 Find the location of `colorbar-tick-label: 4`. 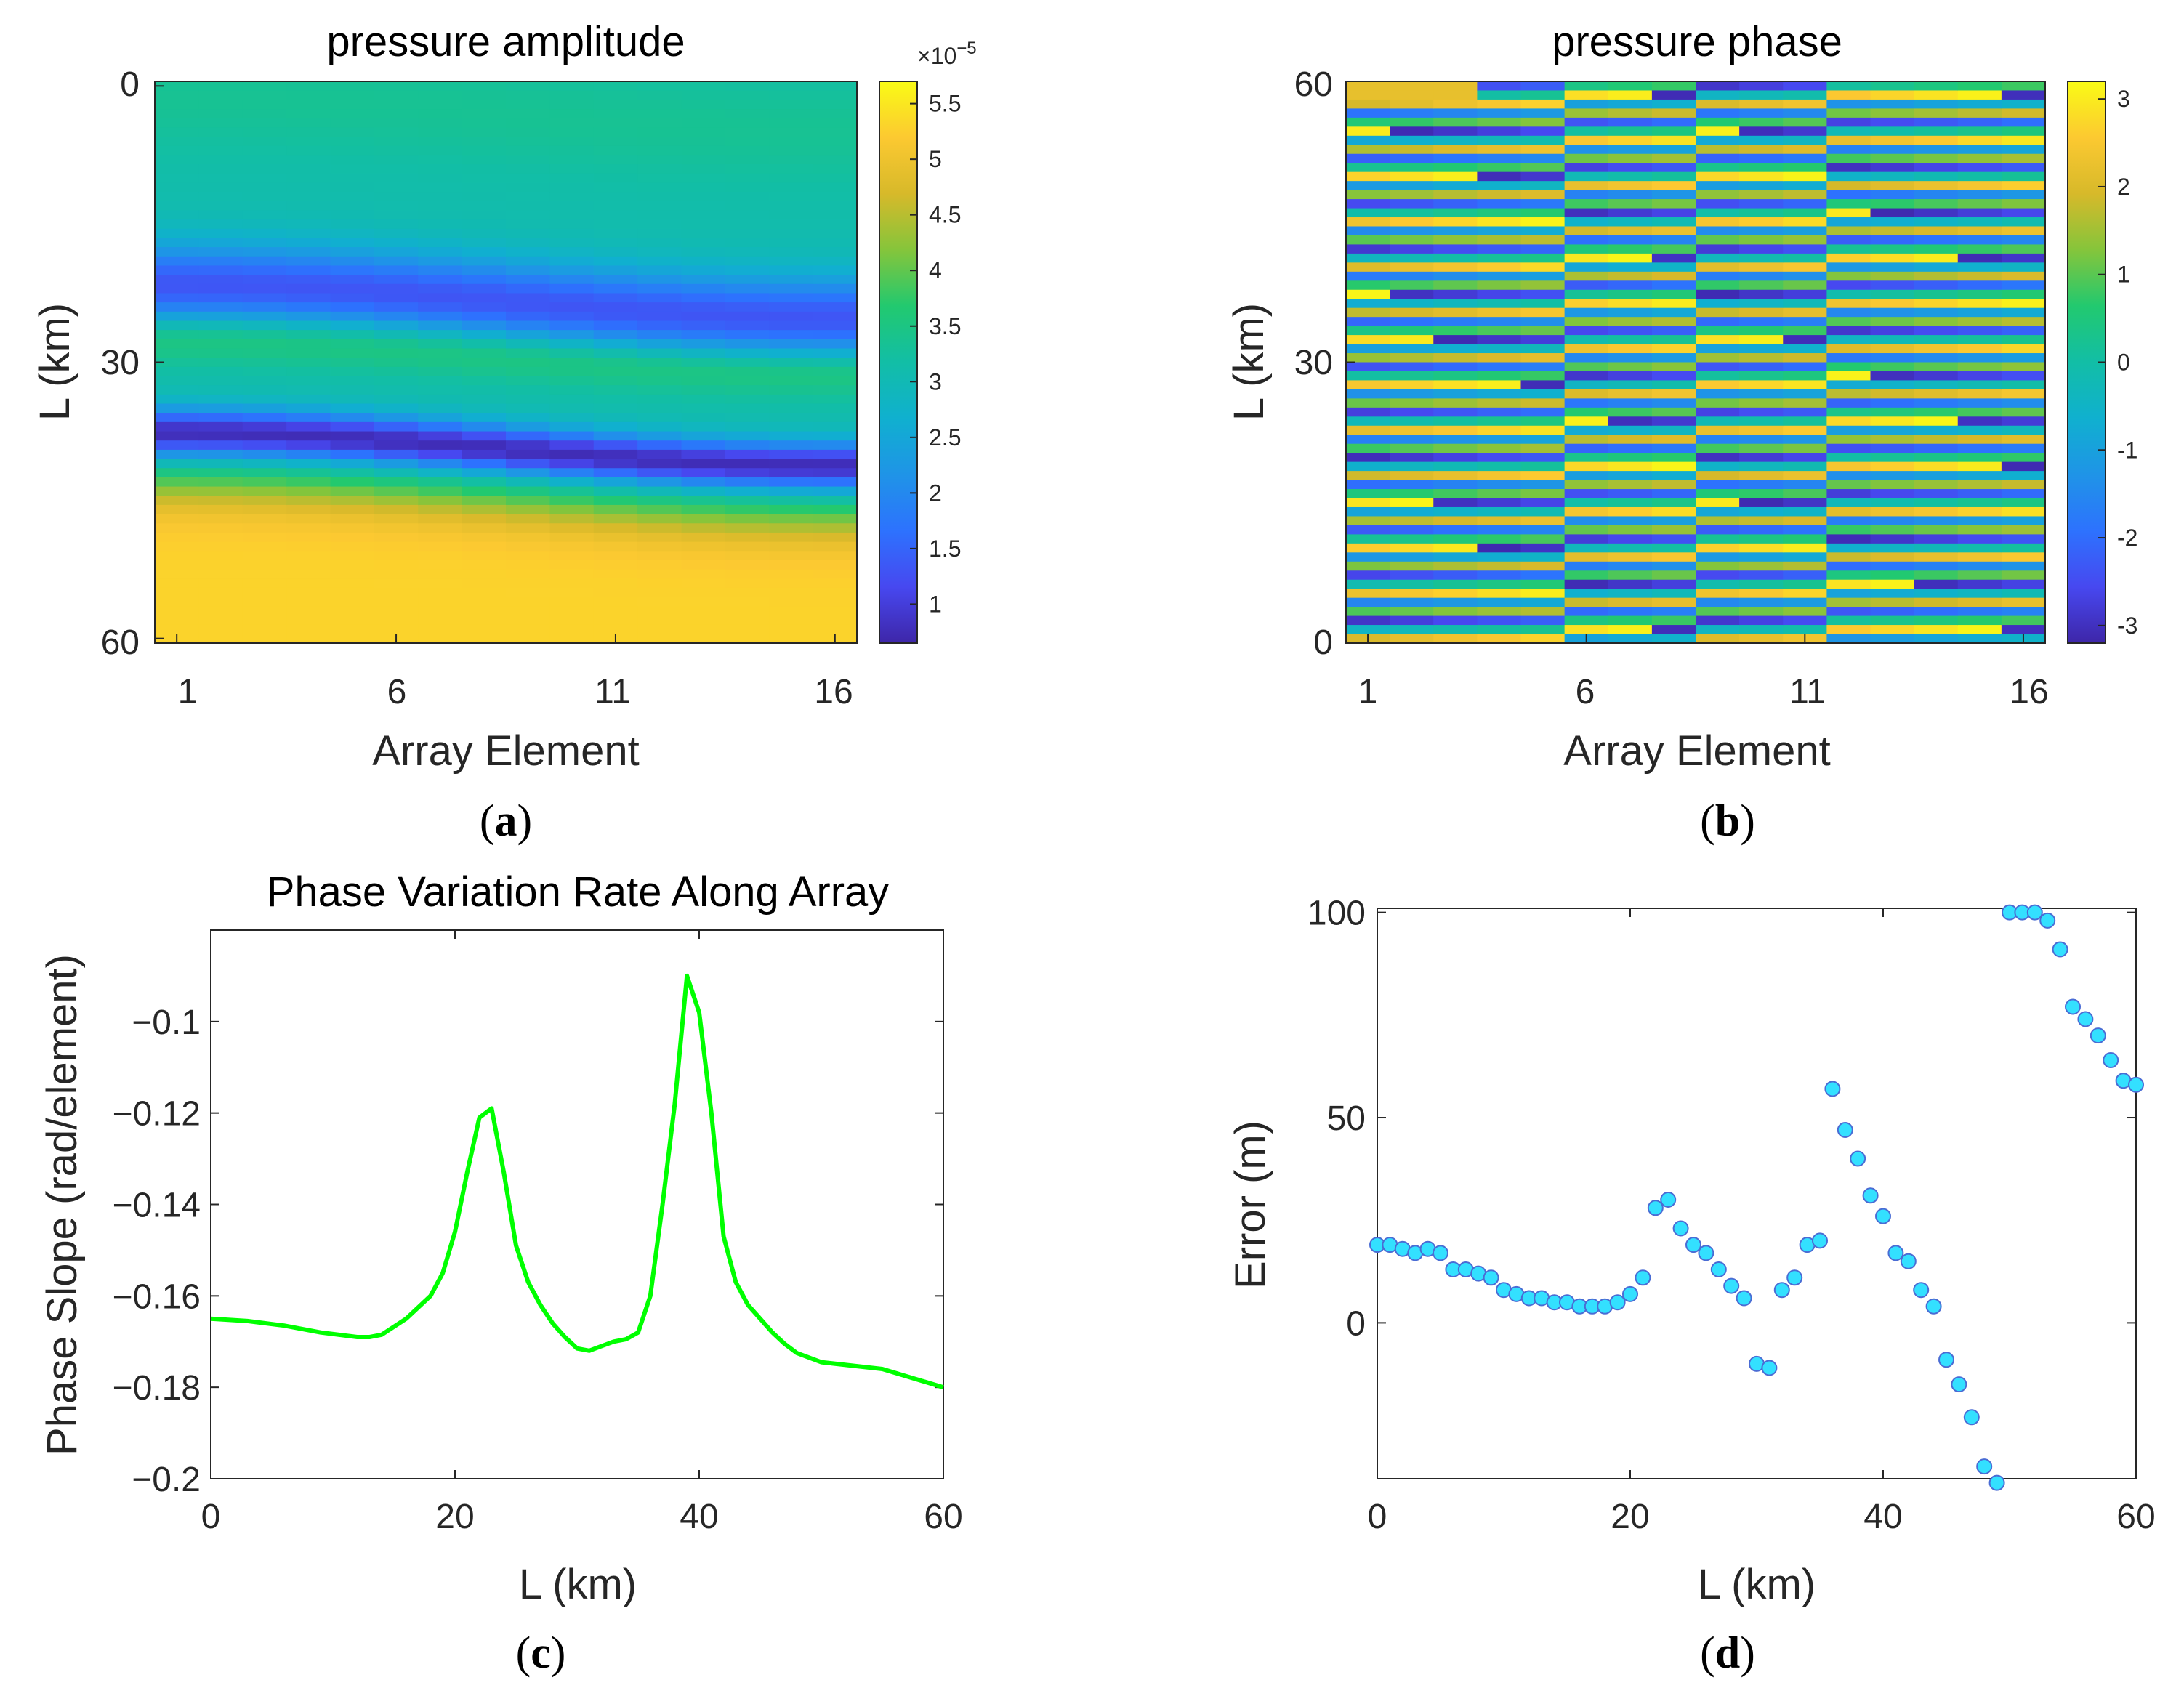

colorbar-tick-label: 4 is located at coordinates (935, 270).